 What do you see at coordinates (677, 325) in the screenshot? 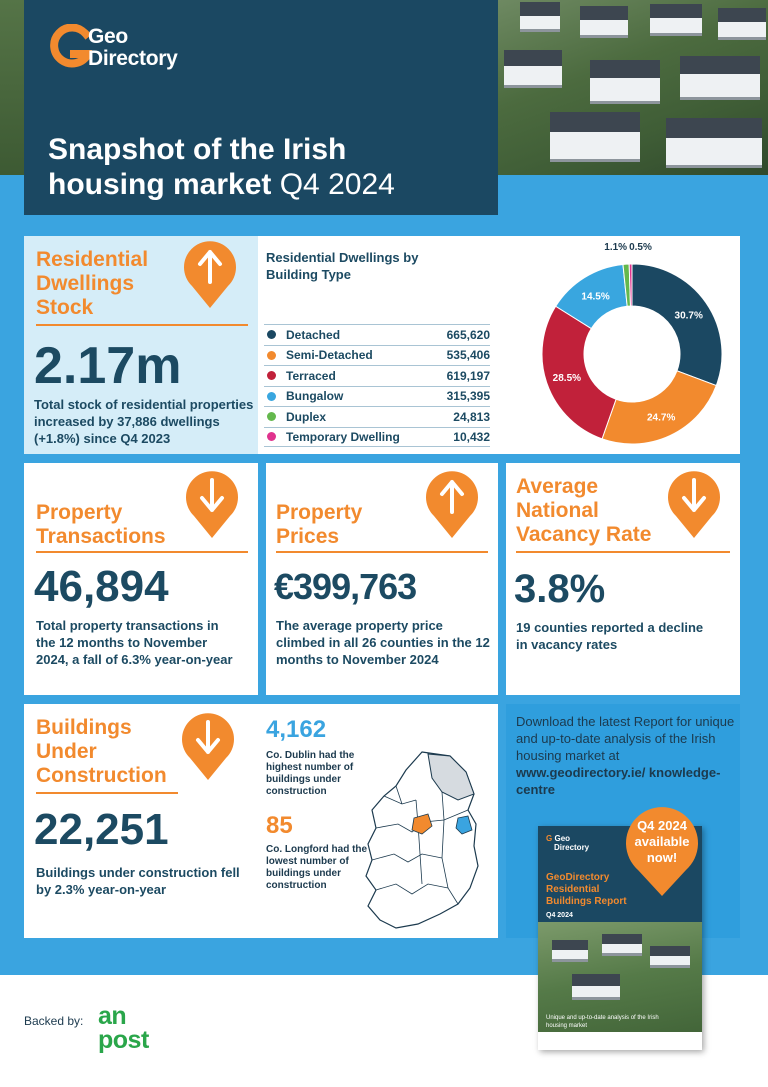
I see `donut-slice-detached` at bounding box center [677, 325].